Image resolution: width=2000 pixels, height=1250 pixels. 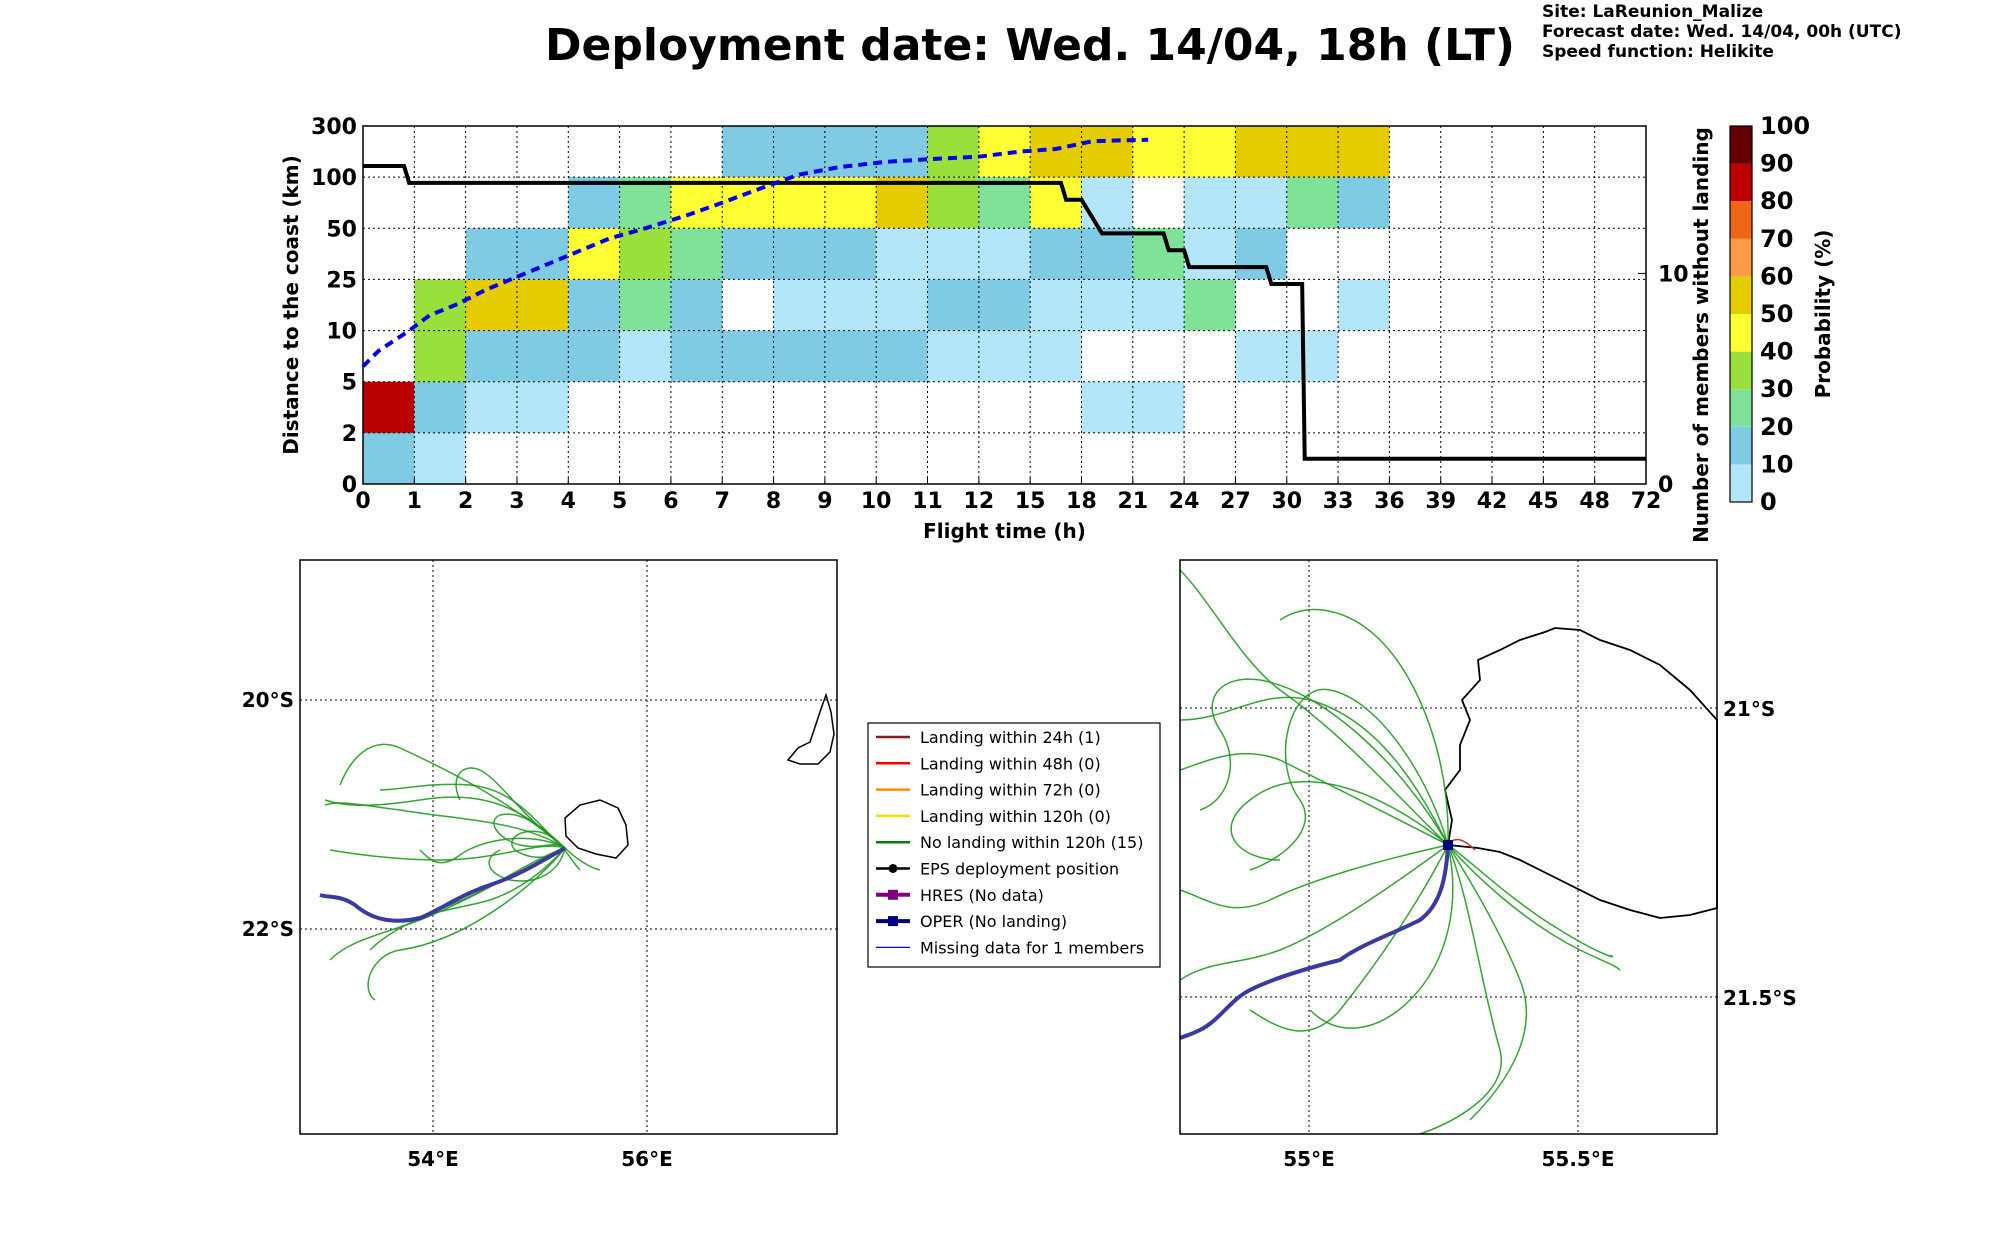 I want to click on y-tick-label: 300, so click(x=334, y=127).